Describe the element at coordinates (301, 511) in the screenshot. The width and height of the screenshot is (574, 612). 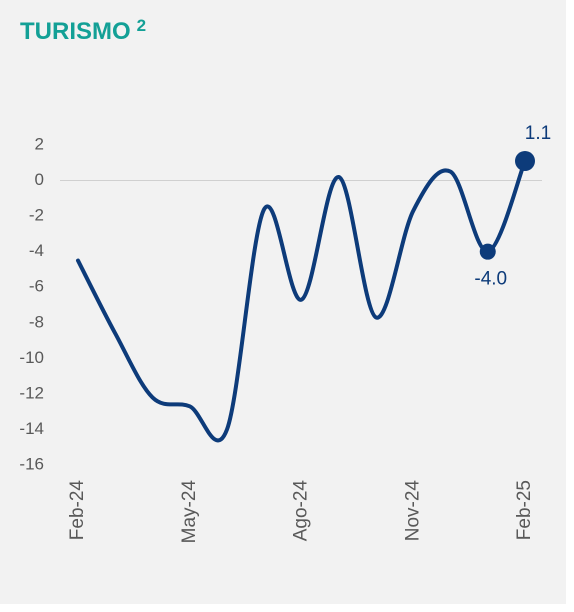
I see `x-tick-label: Ago-24` at that location.